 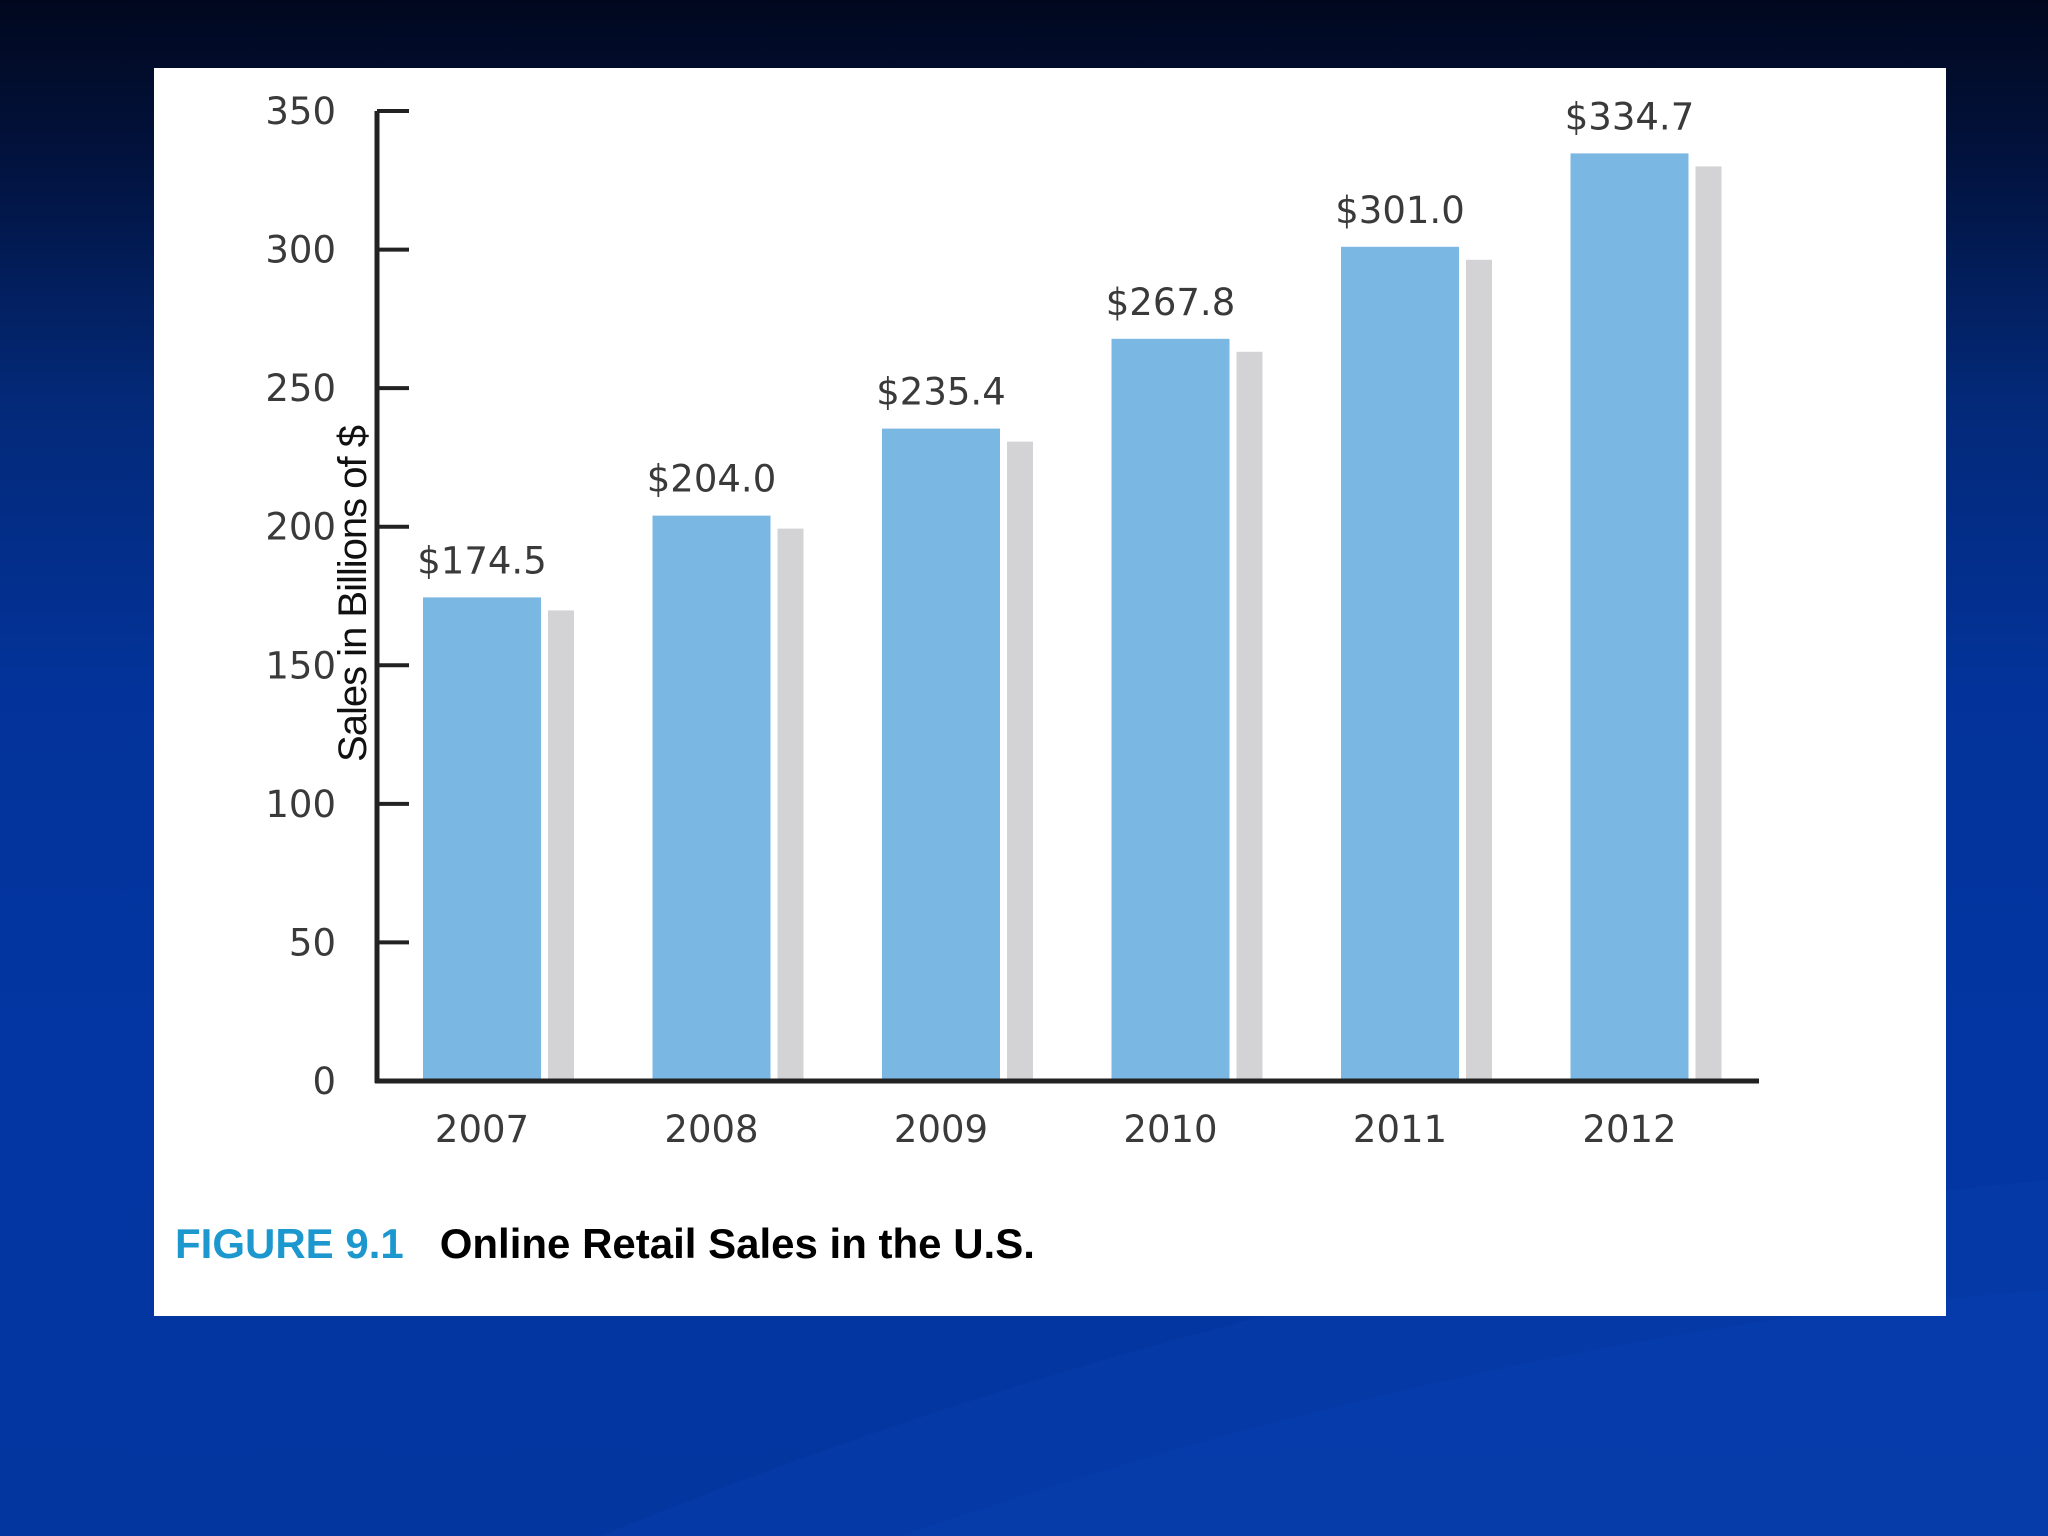 What do you see at coordinates (737, 1243) in the screenshot?
I see `figure-title: Online Retail Sales in the U.S.` at bounding box center [737, 1243].